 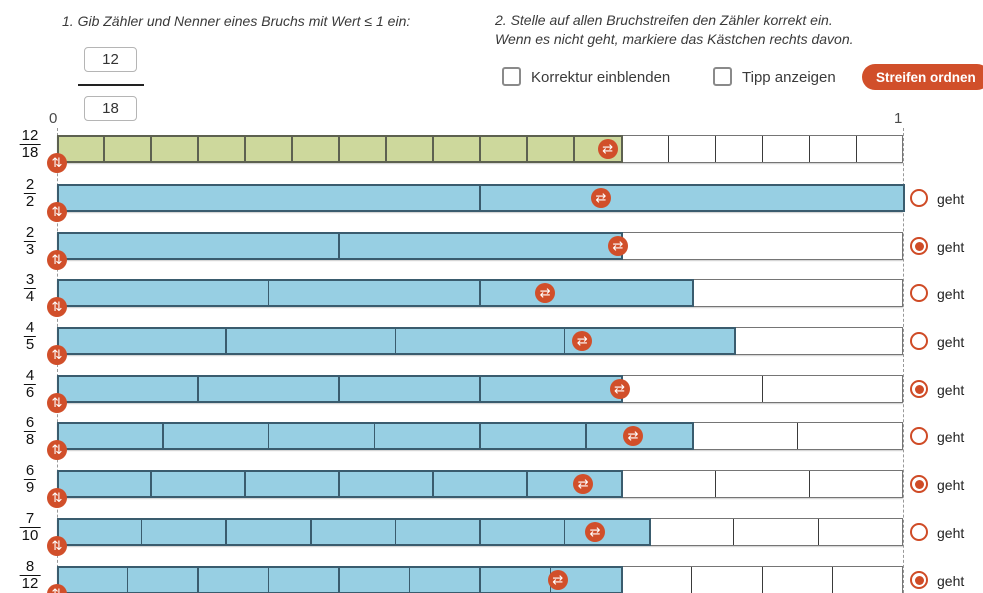 I want to click on fraction-label-8-12: 8 12, so click(x=30, y=575).